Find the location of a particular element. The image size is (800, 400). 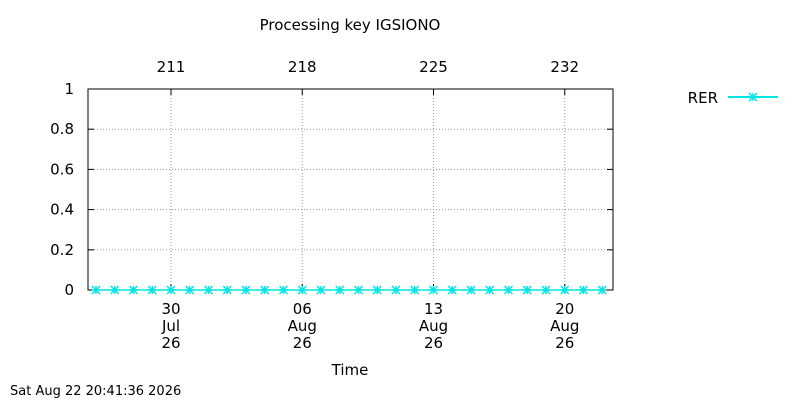

legend: RER is located at coordinates (733, 98).